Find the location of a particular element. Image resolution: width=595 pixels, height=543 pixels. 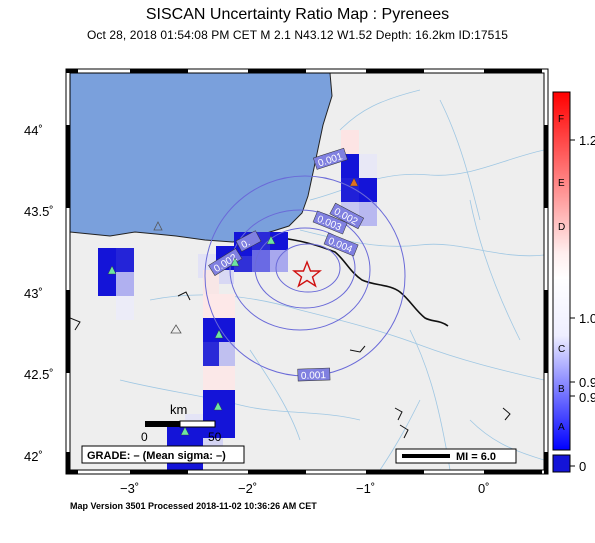

mi-legend: MI = 6.0 is located at coordinates (456, 456).